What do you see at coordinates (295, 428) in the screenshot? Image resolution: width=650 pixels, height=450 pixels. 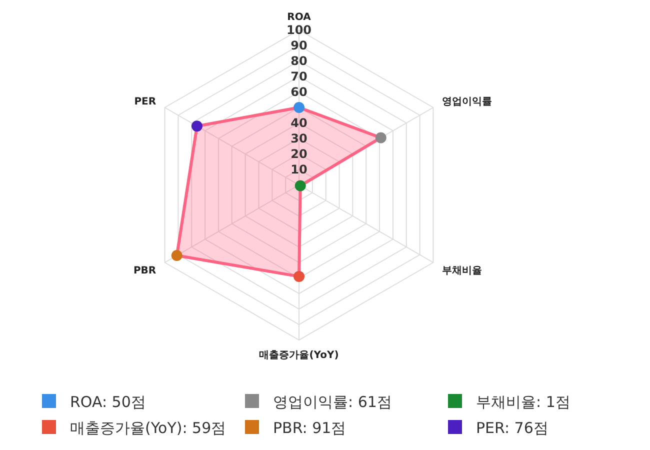 I see `legend-item: PBR: 91점` at bounding box center [295, 428].